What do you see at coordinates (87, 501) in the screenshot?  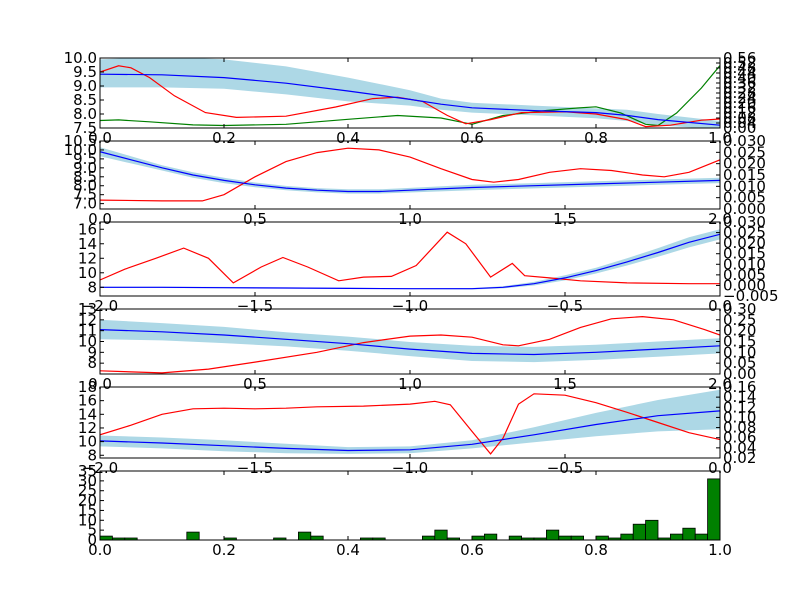 I see `y-tick-label: 20` at bounding box center [87, 501].